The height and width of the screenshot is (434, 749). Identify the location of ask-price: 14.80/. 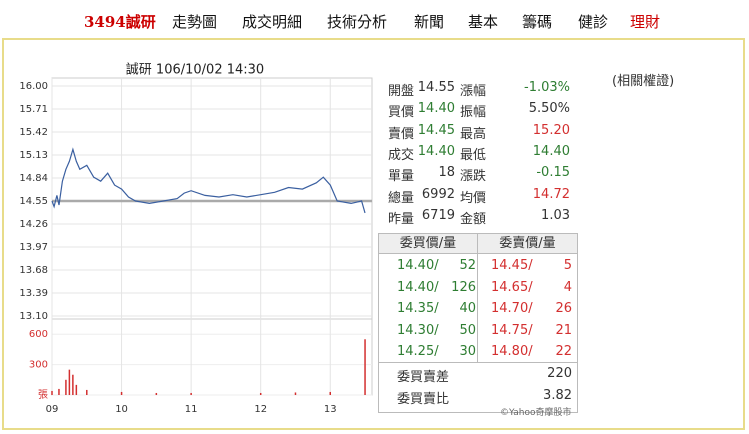
(512, 351).